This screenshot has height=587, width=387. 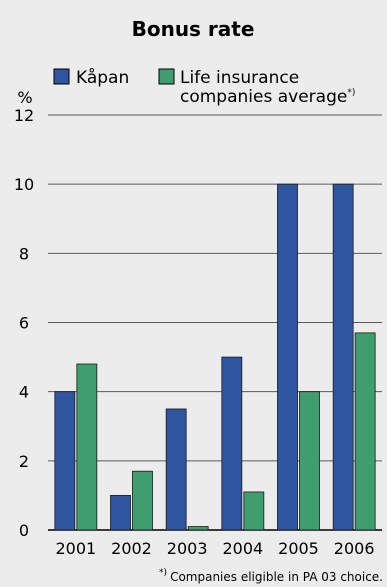 I want to click on bar-kapan-2004, so click(x=232, y=443).